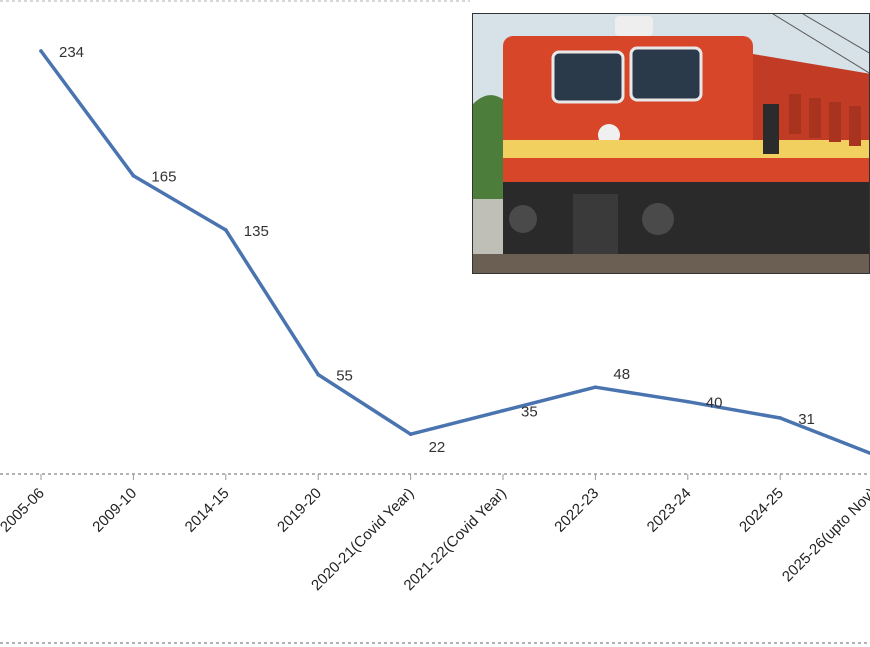 The height and width of the screenshot is (647, 870). Describe the element at coordinates (658, 219) in the screenshot. I see `right-buffer` at that location.